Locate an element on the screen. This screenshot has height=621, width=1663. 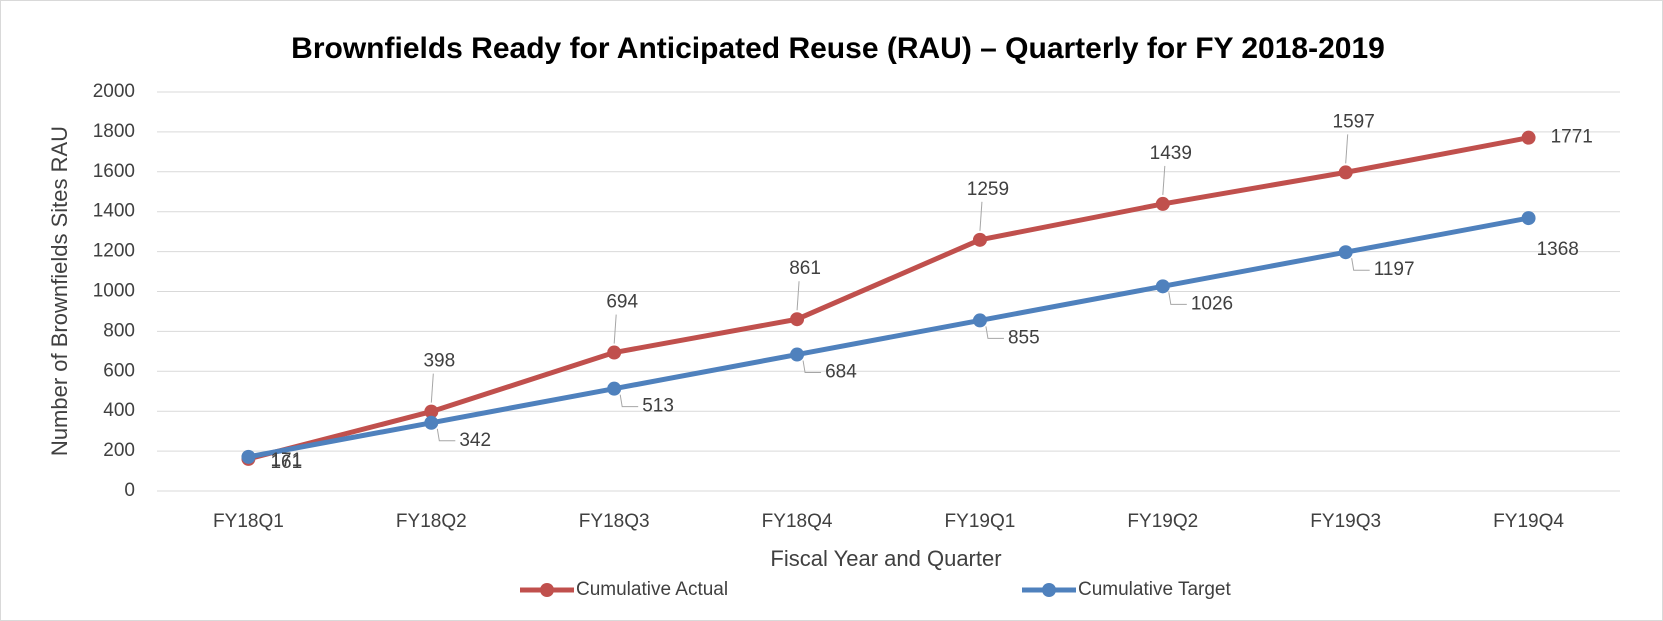
x-tick-label: FY18Q1 is located at coordinates (248, 521).